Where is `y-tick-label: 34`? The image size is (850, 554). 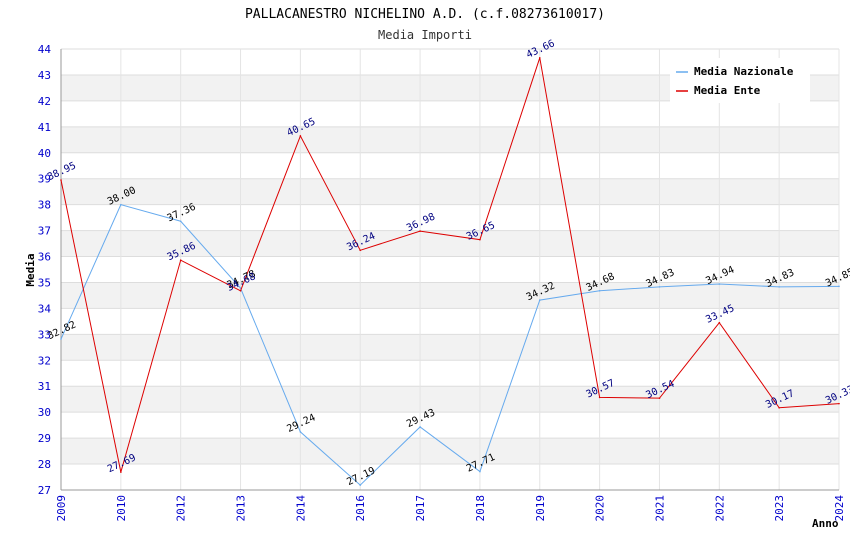 y-tick-label: 34 is located at coordinates (45, 308).